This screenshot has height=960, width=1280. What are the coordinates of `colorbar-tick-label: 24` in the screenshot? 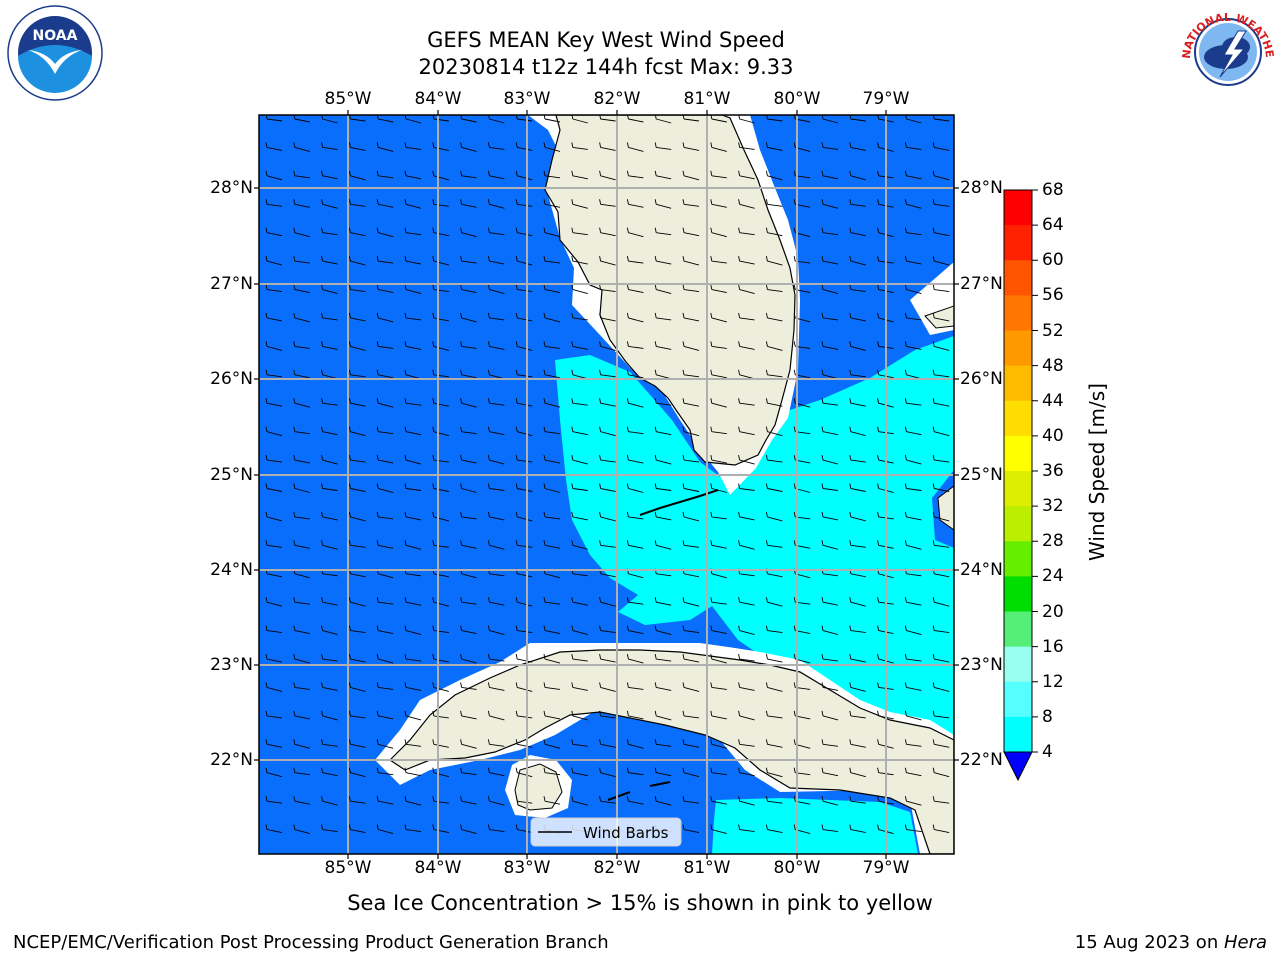 It's located at (1053, 576).